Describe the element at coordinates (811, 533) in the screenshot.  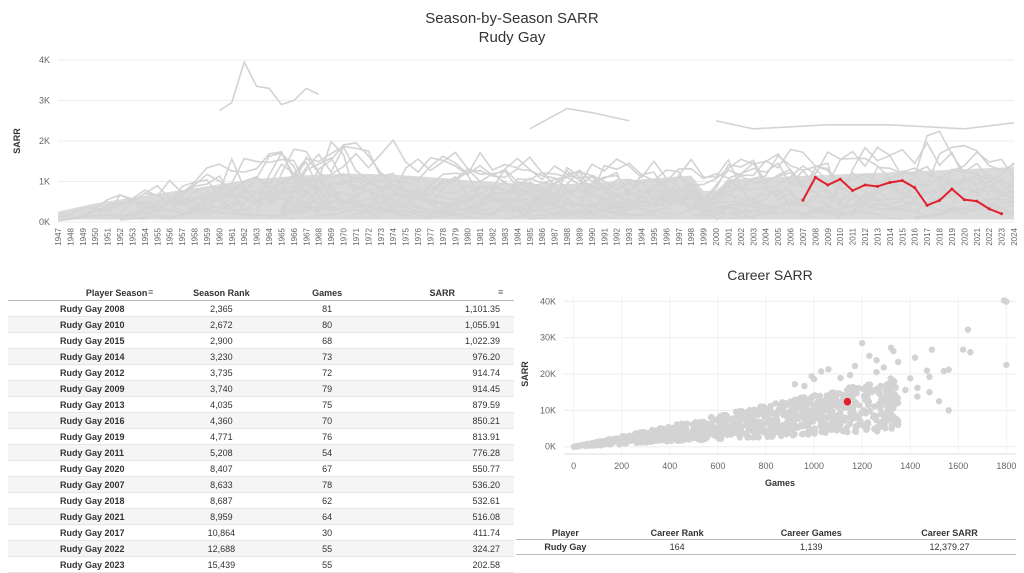
I see `header-career-games: Career Games` at that location.